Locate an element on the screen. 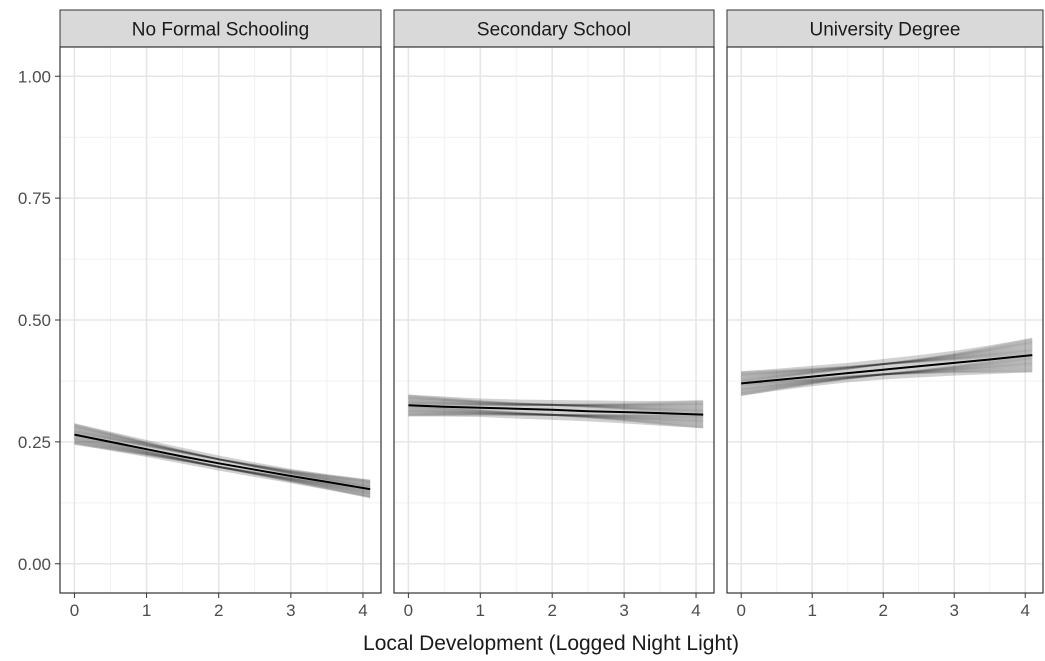 The image size is (1045, 661). facet-strip-label: University Degree is located at coordinates (885, 30).